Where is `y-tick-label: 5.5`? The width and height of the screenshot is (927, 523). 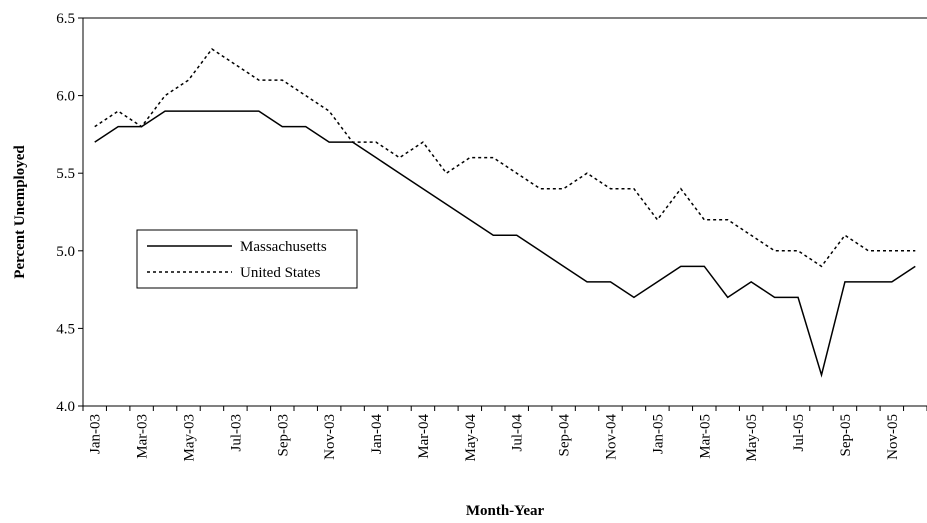
y-tick-label: 5.5 is located at coordinates (65, 174).